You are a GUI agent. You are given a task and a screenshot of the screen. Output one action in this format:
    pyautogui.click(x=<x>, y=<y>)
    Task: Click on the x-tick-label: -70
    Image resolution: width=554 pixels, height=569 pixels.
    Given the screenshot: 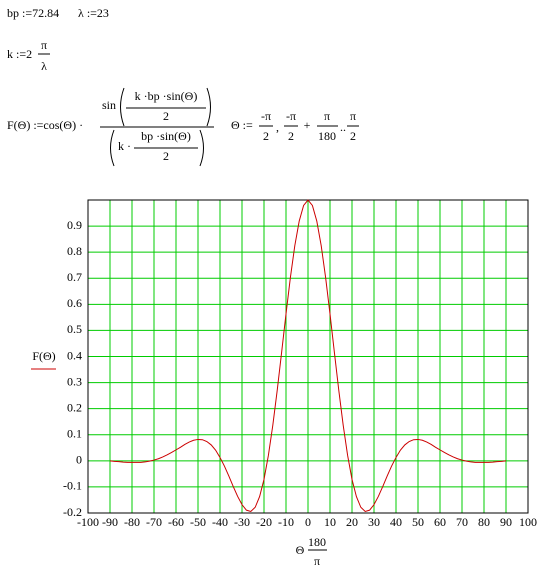 What is the action you would take?
    pyautogui.click(x=154, y=522)
    